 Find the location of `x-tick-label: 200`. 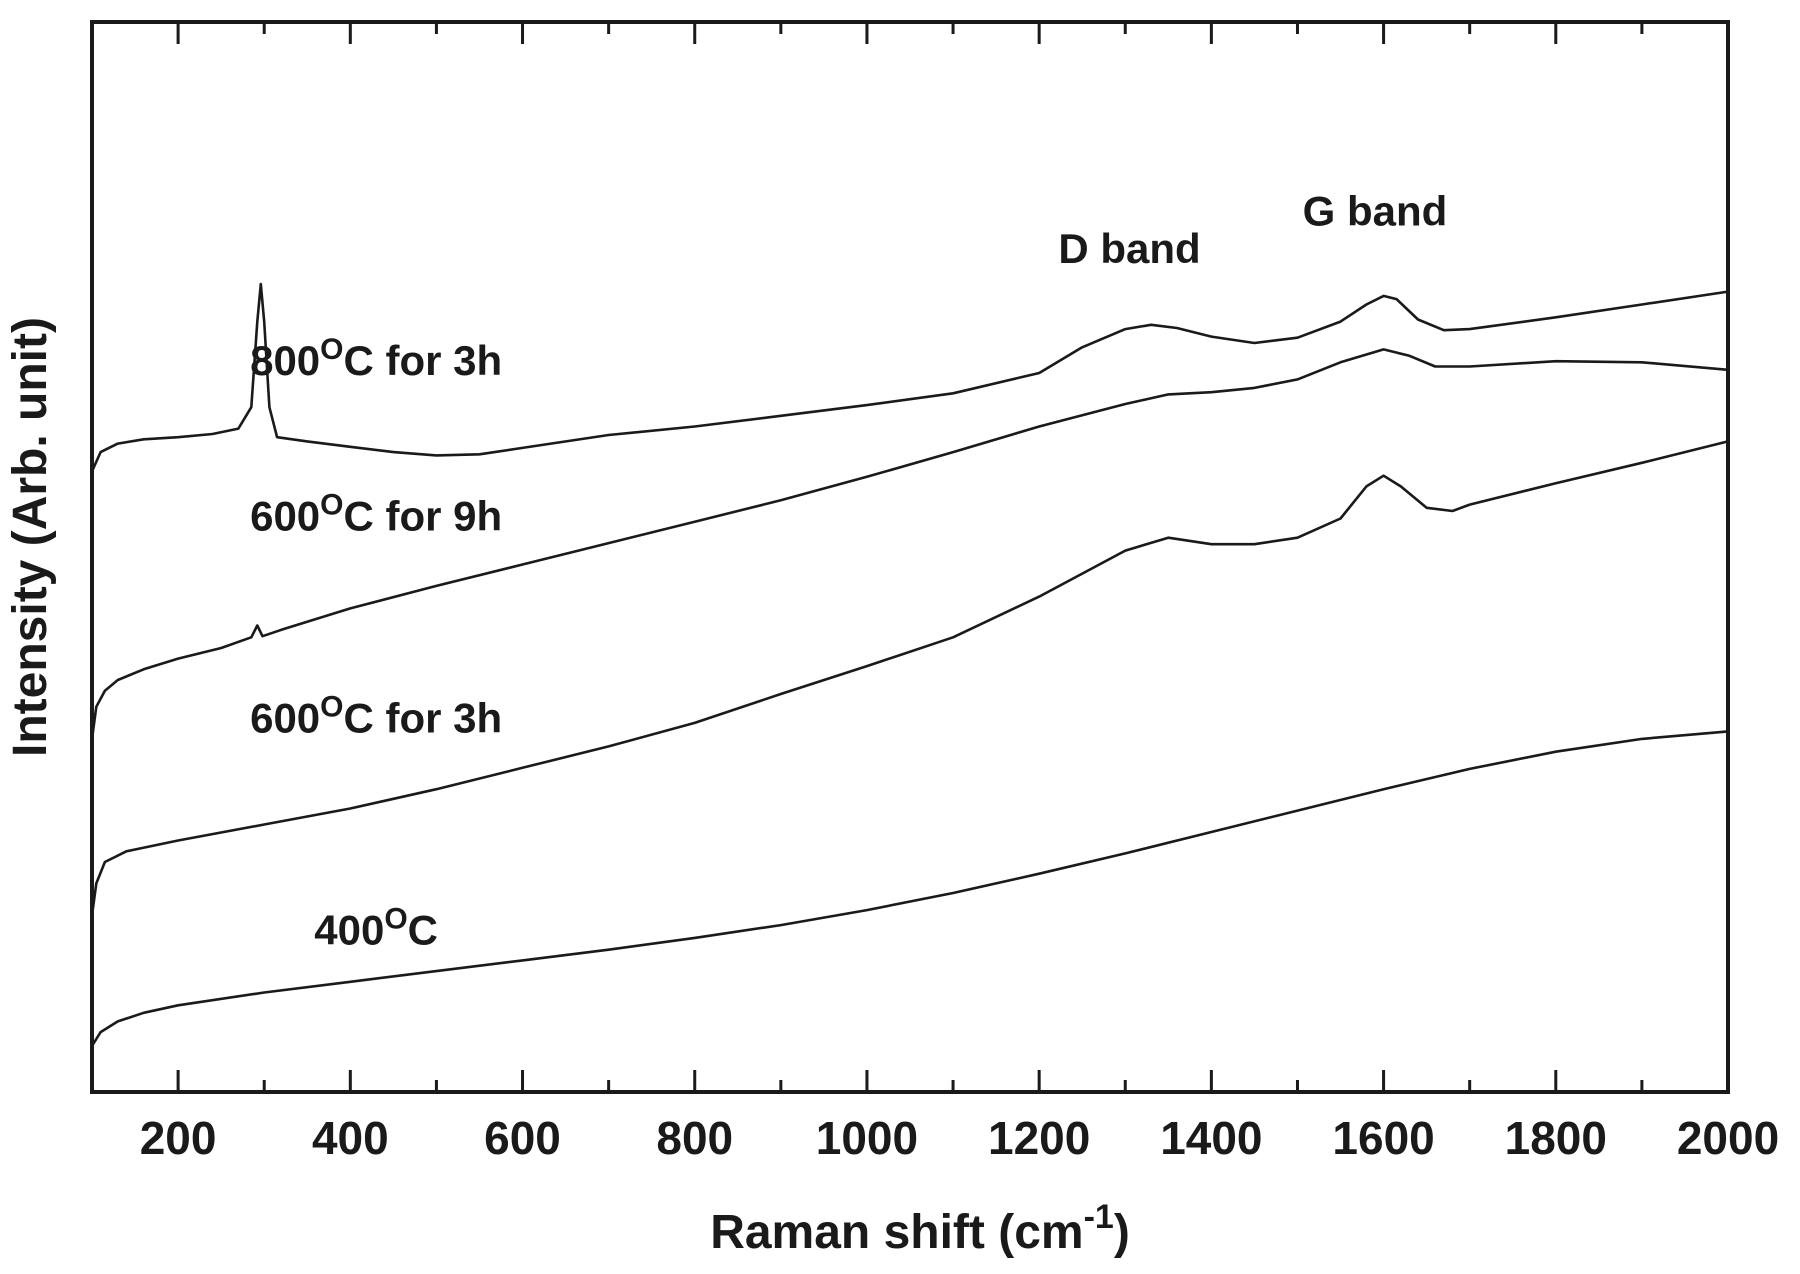

x-tick-label: 200 is located at coordinates (178, 1138).